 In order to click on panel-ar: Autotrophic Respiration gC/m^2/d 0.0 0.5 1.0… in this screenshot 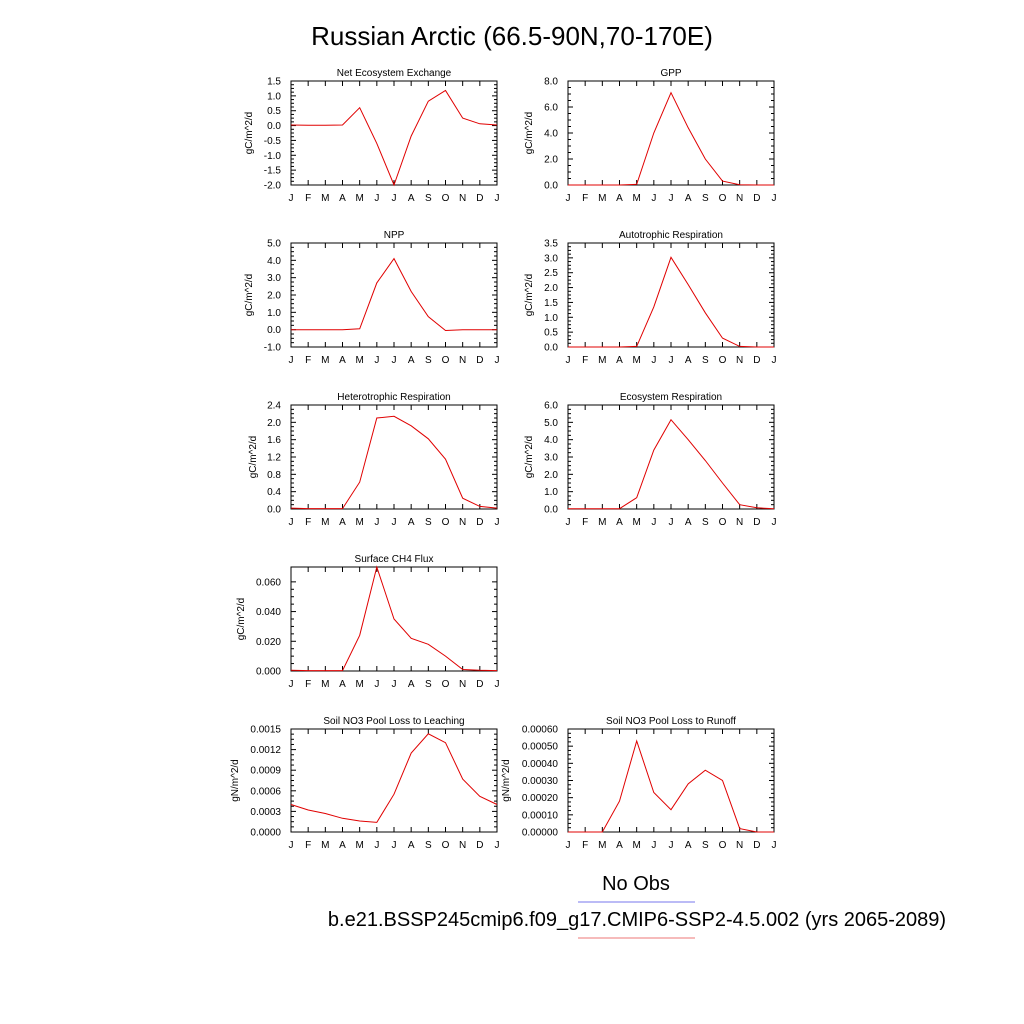, I will do `click(650, 298)`.